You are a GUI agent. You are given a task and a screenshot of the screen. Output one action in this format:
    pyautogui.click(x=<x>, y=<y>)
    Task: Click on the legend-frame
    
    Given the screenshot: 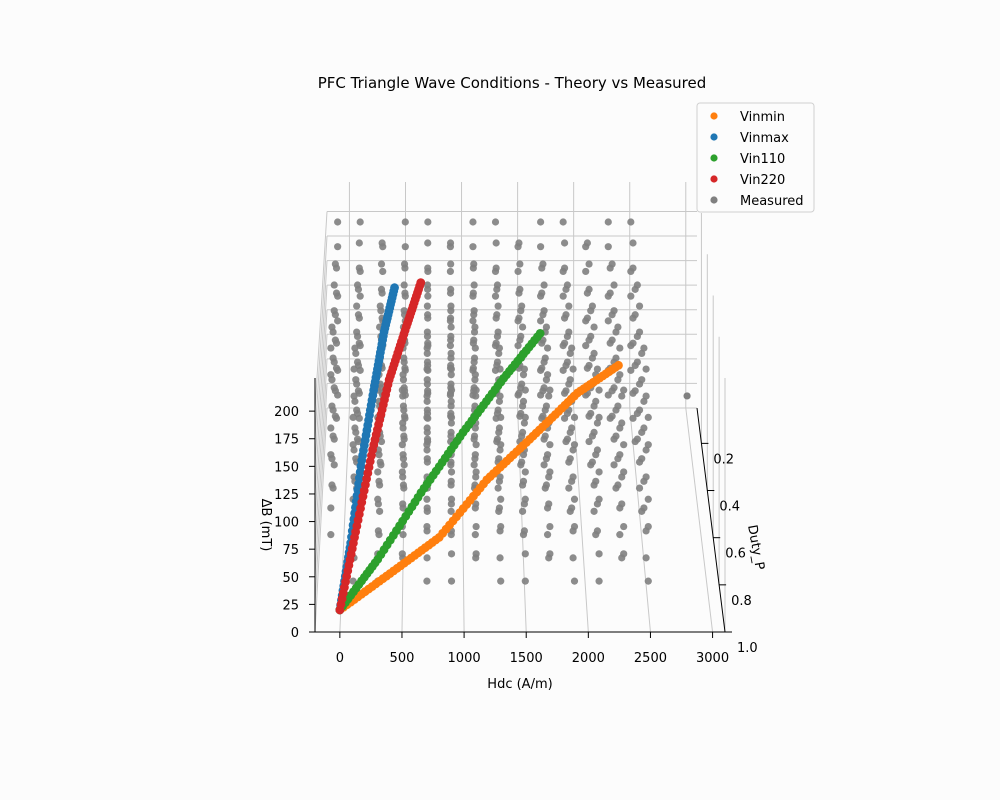 What is the action you would take?
    pyautogui.click(x=755, y=157)
    